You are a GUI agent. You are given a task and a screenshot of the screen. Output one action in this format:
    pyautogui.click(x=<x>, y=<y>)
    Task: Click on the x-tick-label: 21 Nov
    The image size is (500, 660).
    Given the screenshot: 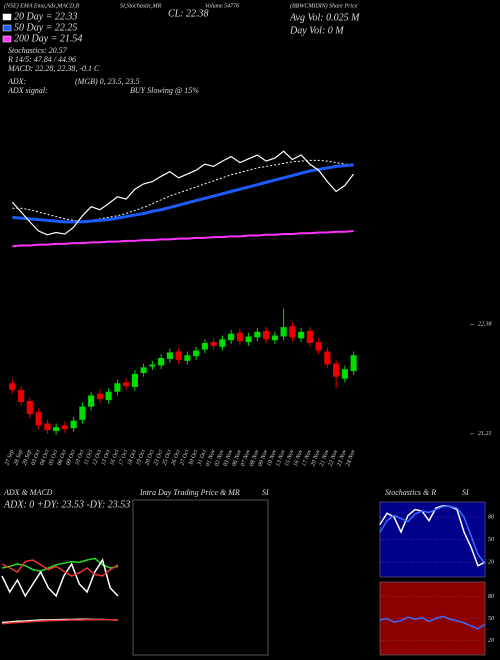 What is the action you would take?
    pyautogui.click(x=325, y=458)
    